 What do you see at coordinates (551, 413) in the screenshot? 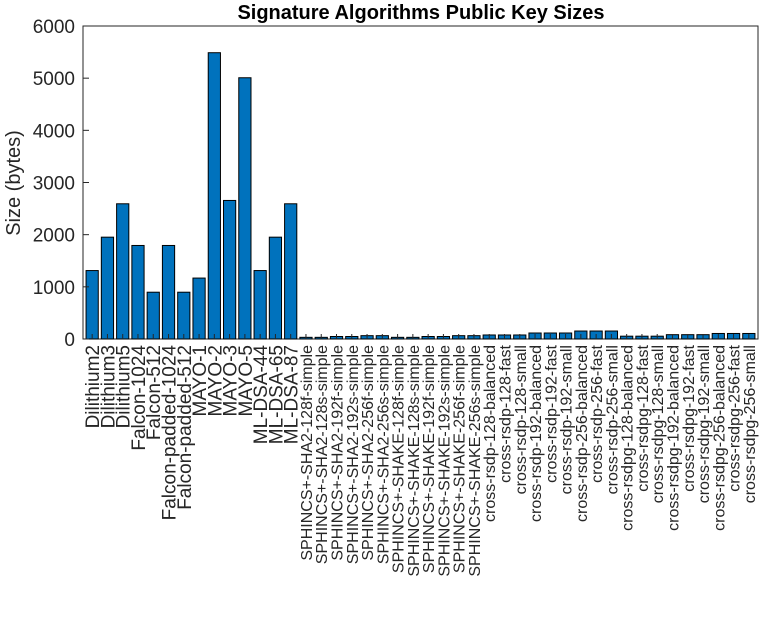
I see `x-tick-label: cross-rsdp-192-fast` at bounding box center [551, 413].